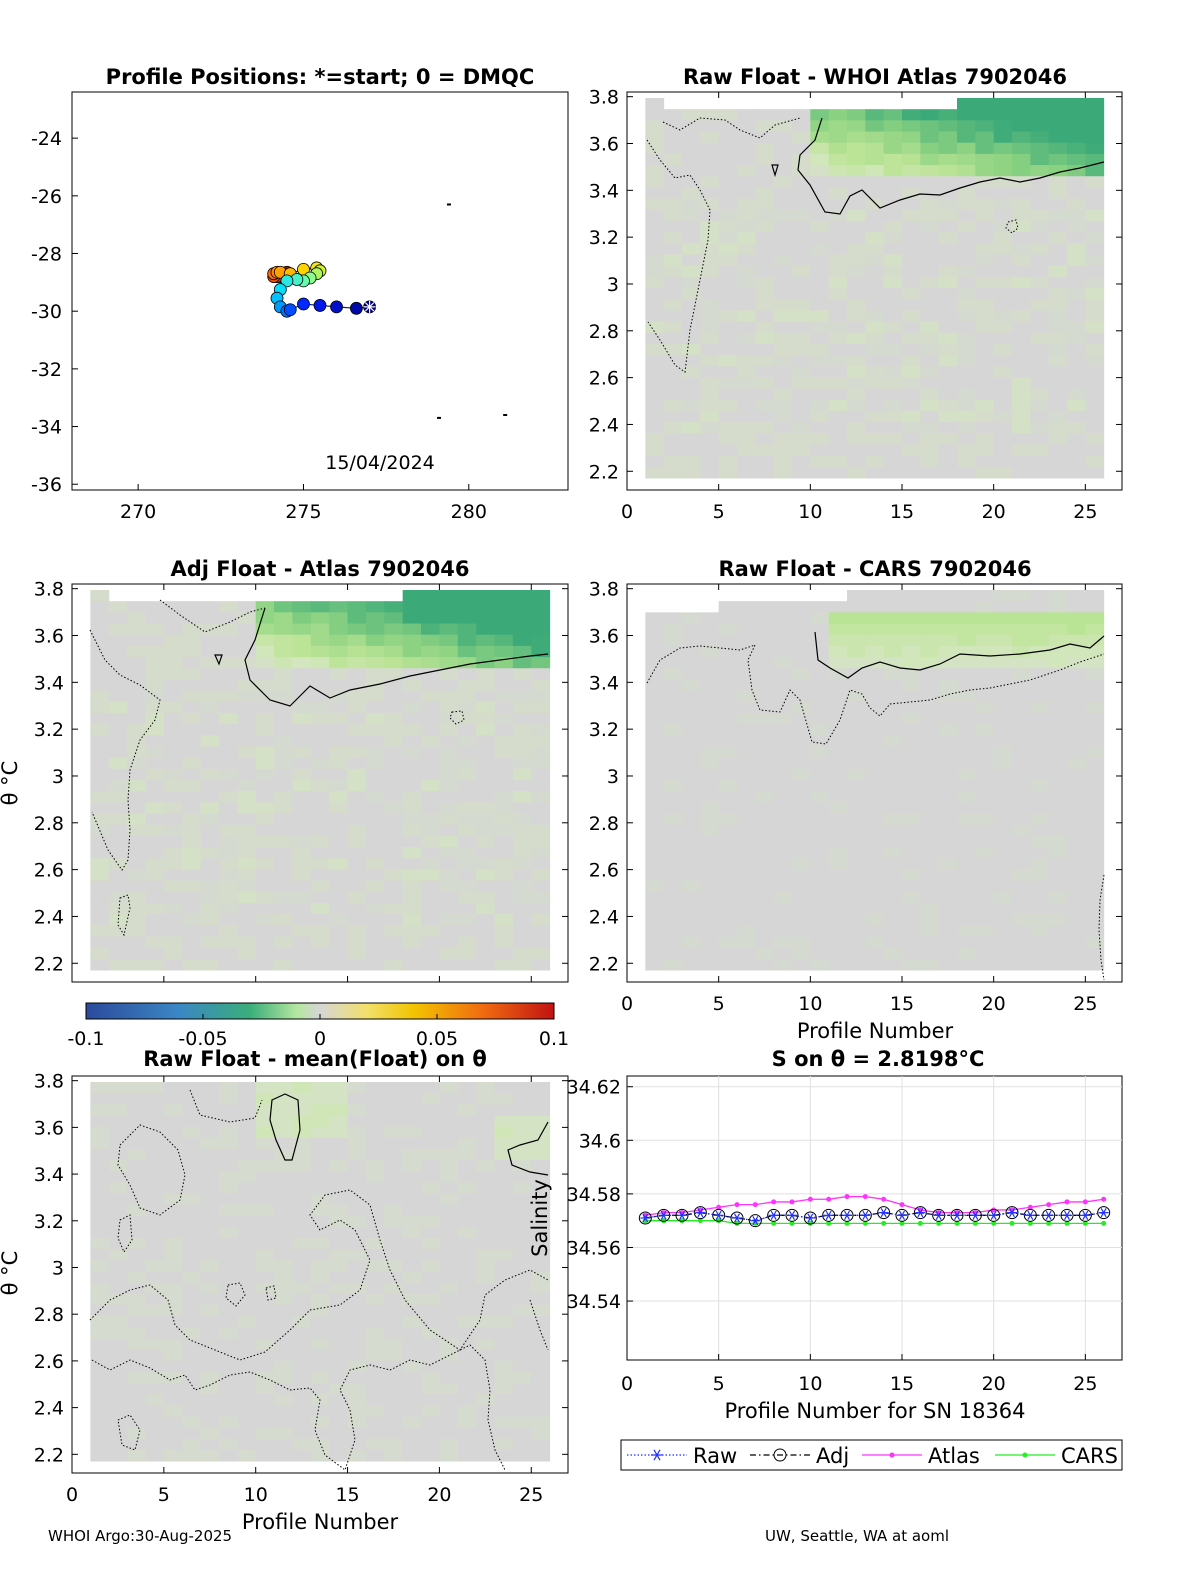  I want to click on salinity-ytick-label: 34.62, so click(594, 1088).